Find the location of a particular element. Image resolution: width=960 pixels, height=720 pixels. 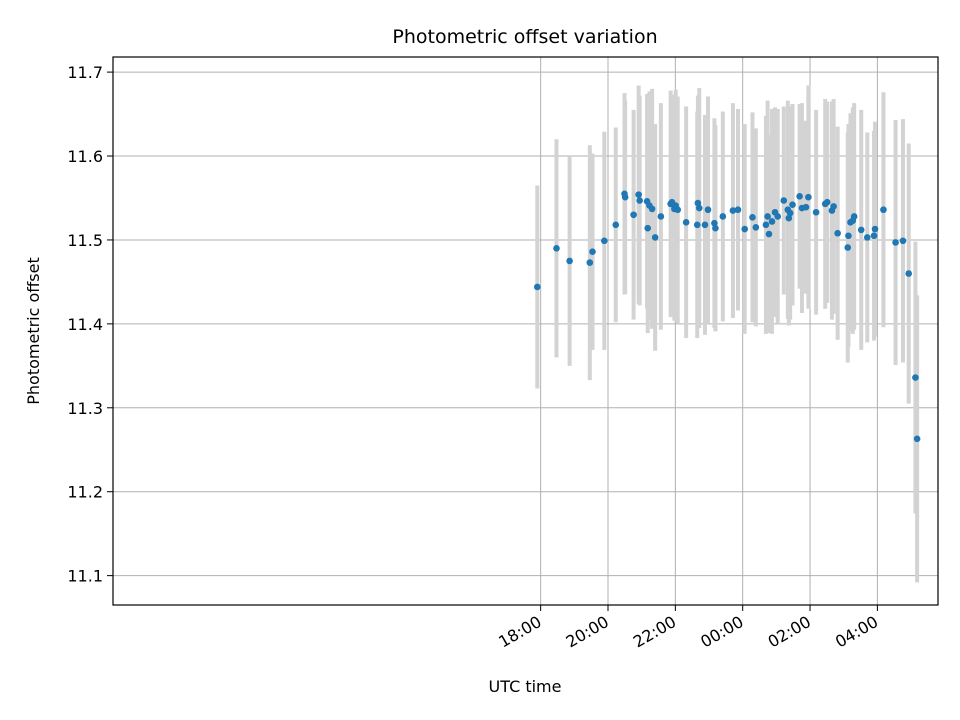

y-tick-label: 11.1 is located at coordinates (85, 576).